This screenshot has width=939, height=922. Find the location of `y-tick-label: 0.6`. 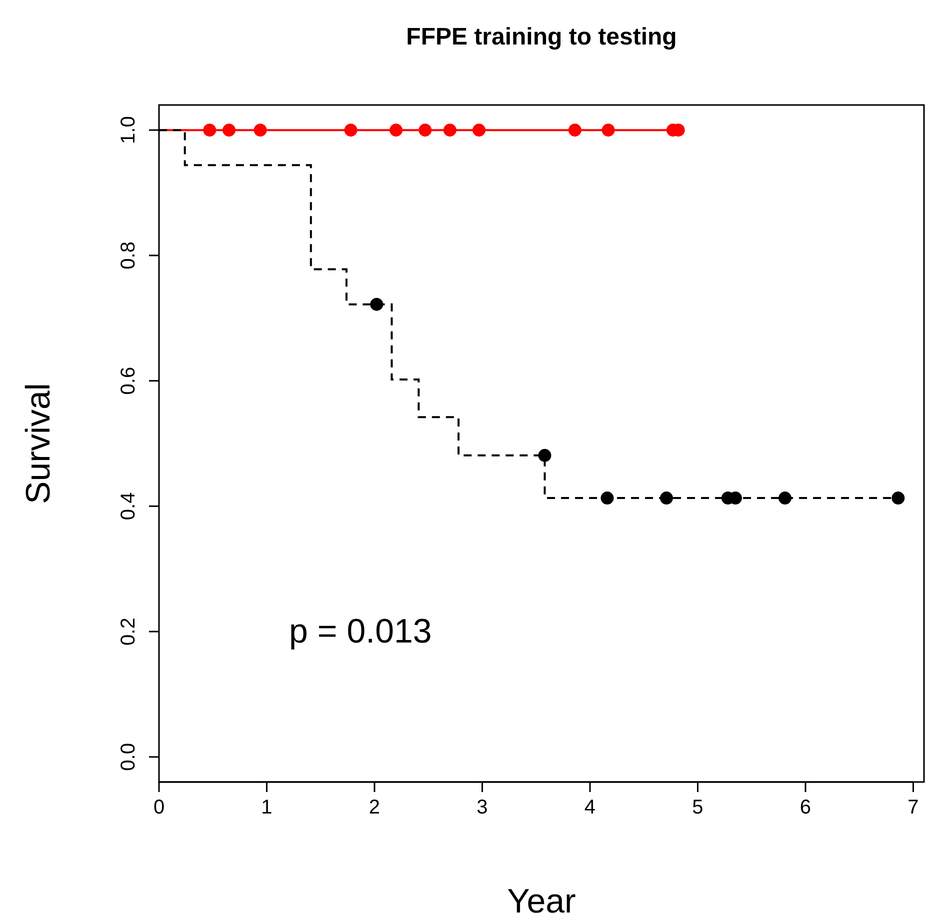

y-tick-label: 0.6 is located at coordinates (129, 380).